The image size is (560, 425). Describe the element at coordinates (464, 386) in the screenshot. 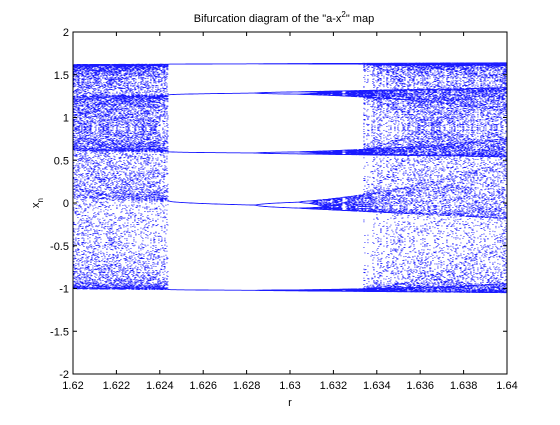

I see `x-tick-label: 1.638` at that location.